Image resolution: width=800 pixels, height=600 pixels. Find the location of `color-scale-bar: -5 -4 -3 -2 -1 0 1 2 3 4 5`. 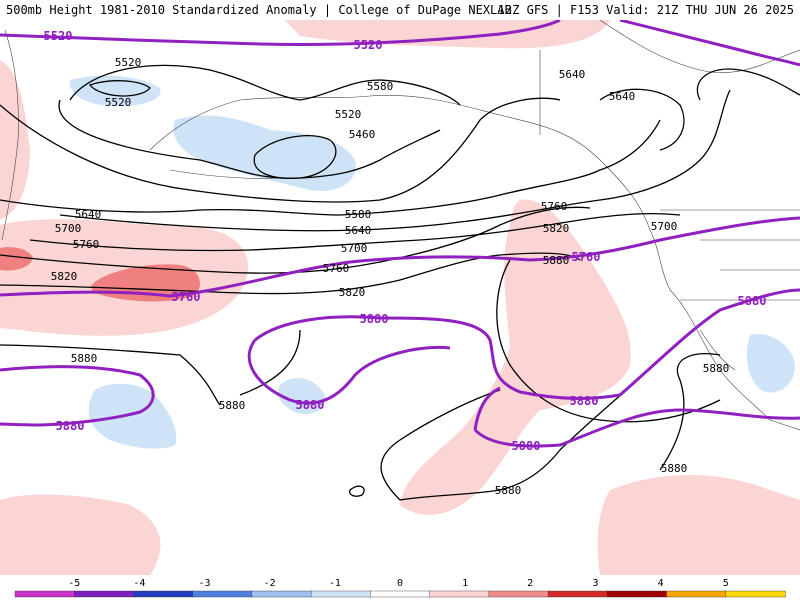

color-scale-bar: -5 -4 -3 -2 -1 0 1 2 3 4 5 is located at coordinates (400, 588).